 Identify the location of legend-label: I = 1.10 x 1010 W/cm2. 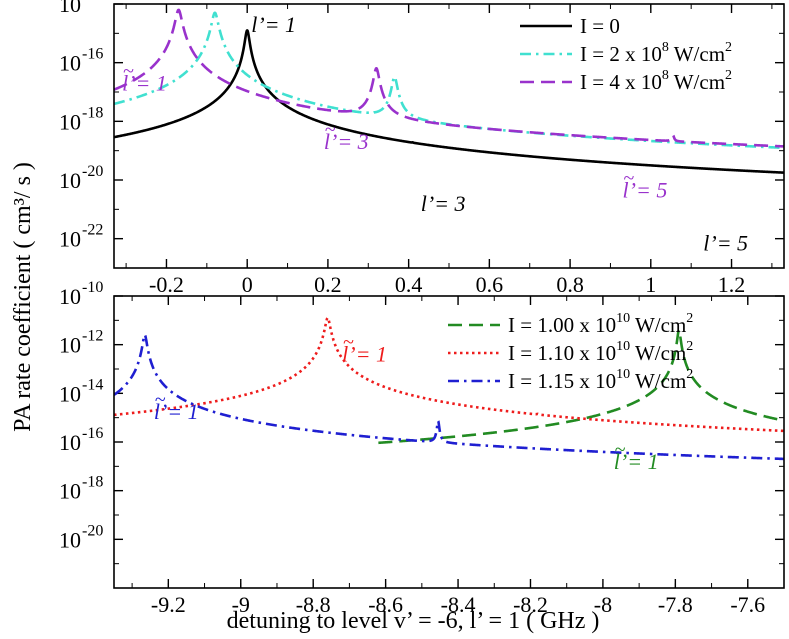
(600, 352).